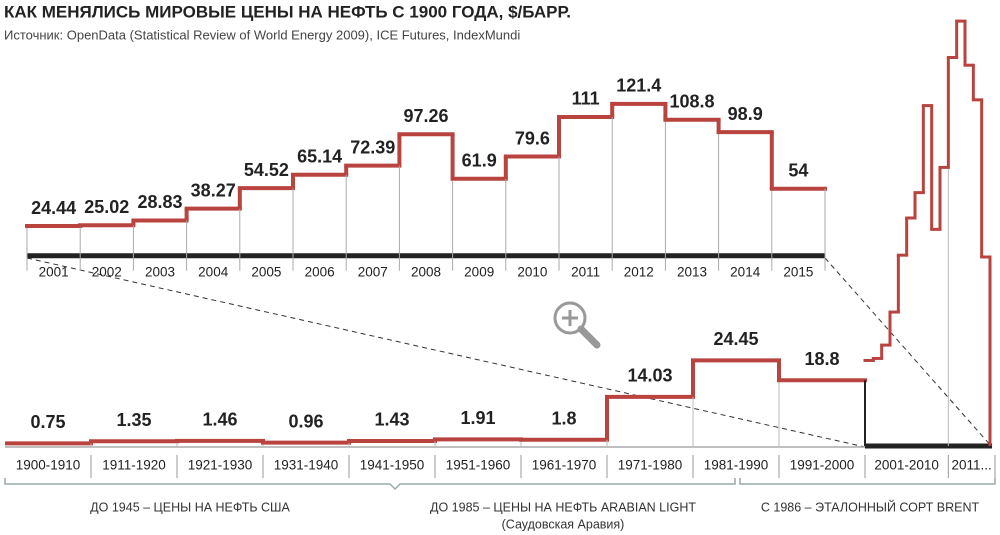 The image size is (1000, 535). Describe the element at coordinates (736, 465) in the screenshot. I see `x-tick-label: 1981-1990` at that location.